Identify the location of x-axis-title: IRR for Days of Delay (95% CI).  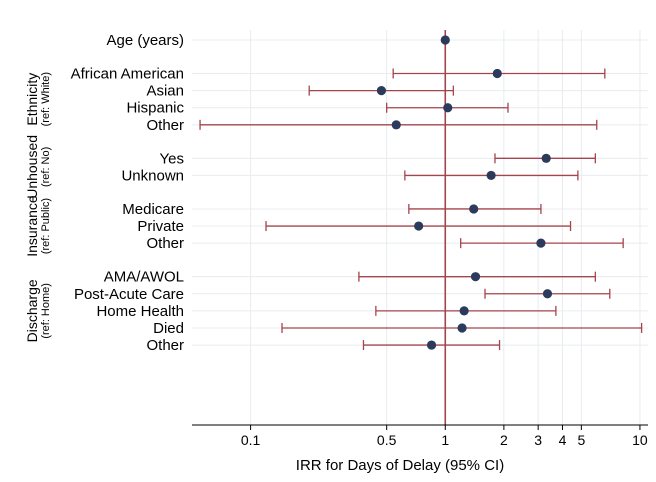
(400, 465).